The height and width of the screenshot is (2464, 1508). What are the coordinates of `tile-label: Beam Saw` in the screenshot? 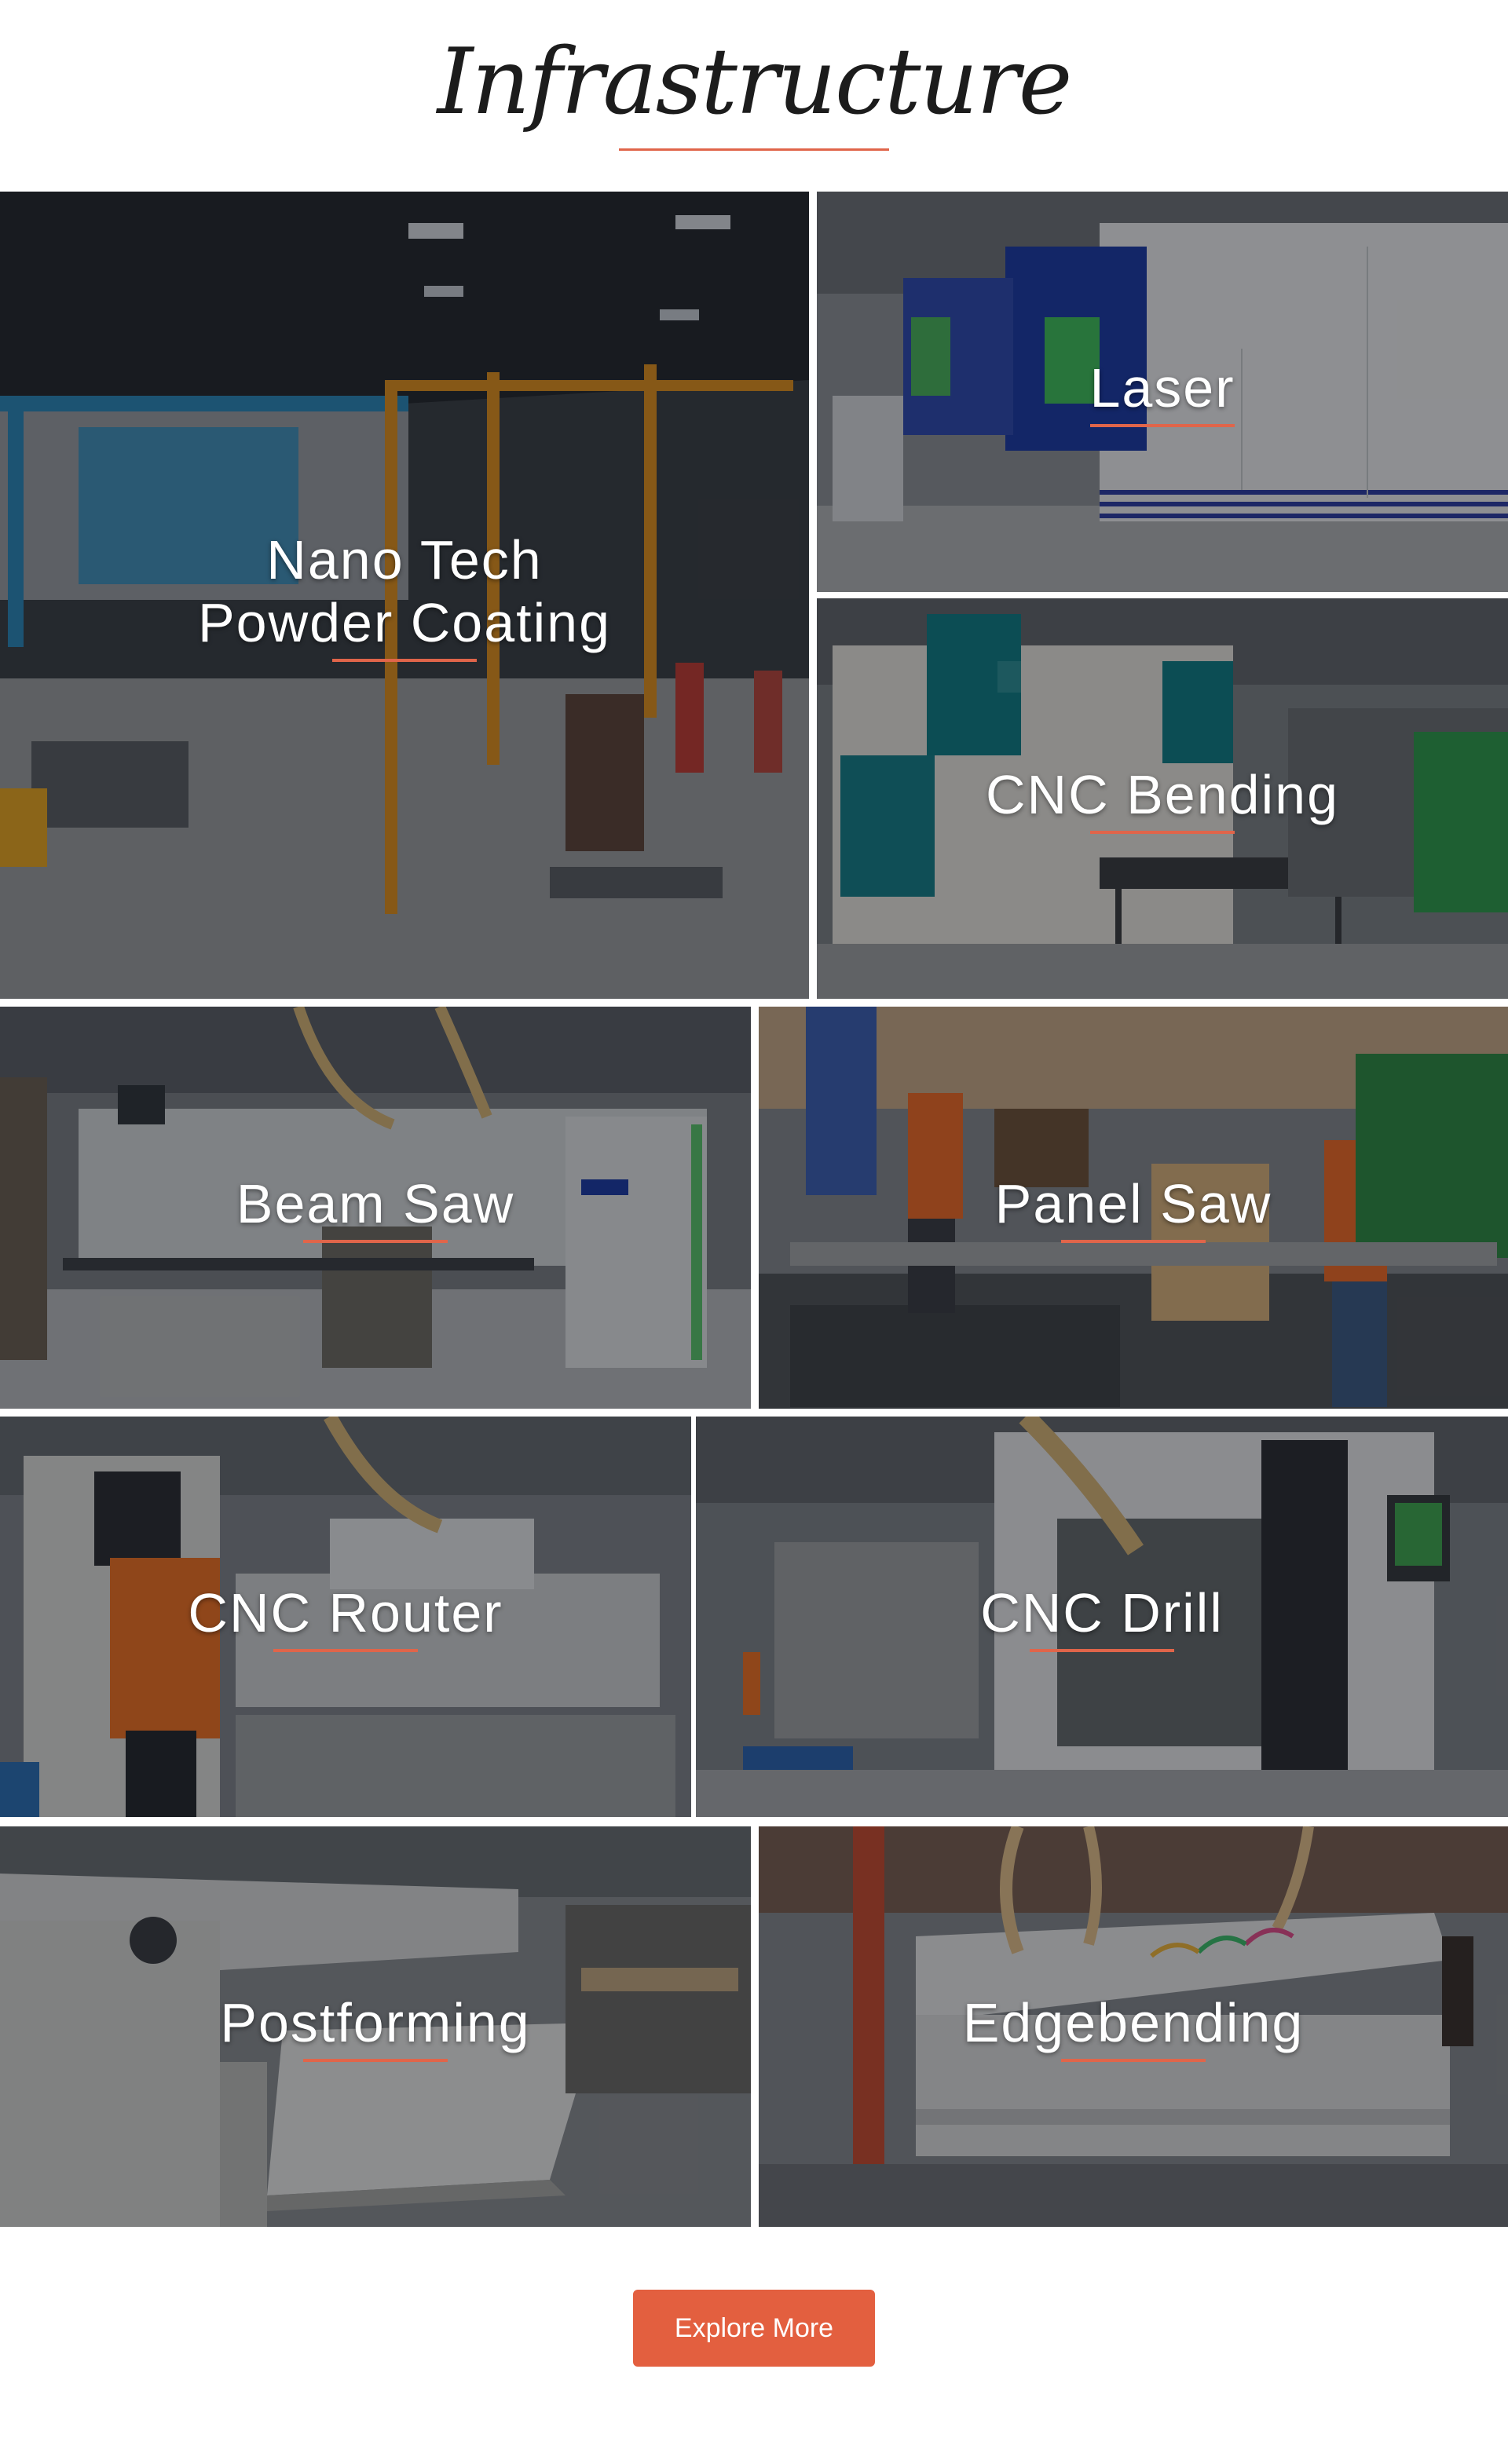 It's located at (375, 1204).